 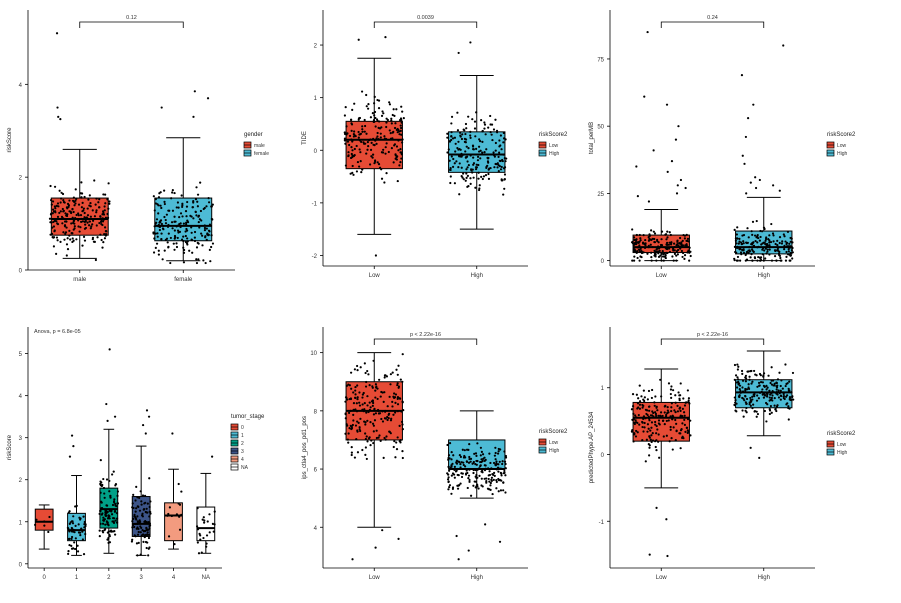 I want to click on x-tick-label: female, so click(x=183, y=280).